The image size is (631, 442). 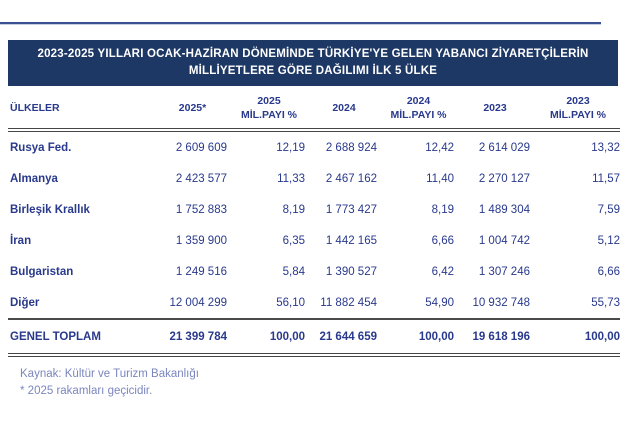 I want to click on header-2023-share-label: MİL.PAYI %, so click(x=577, y=115).